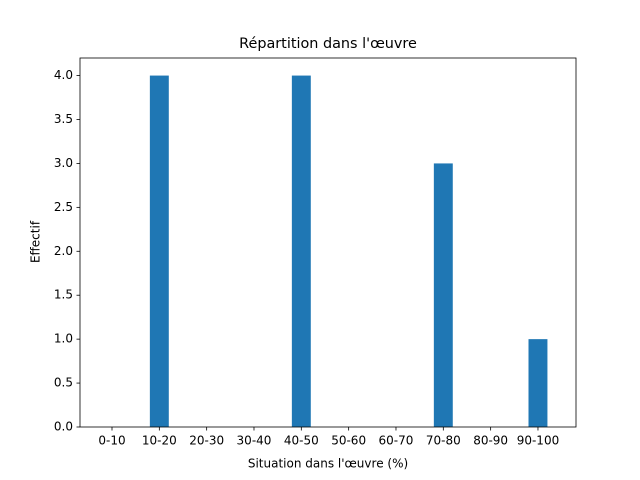 The image size is (640, 480). I want to click on x-tick-label: 30-40, so click(254, 441).